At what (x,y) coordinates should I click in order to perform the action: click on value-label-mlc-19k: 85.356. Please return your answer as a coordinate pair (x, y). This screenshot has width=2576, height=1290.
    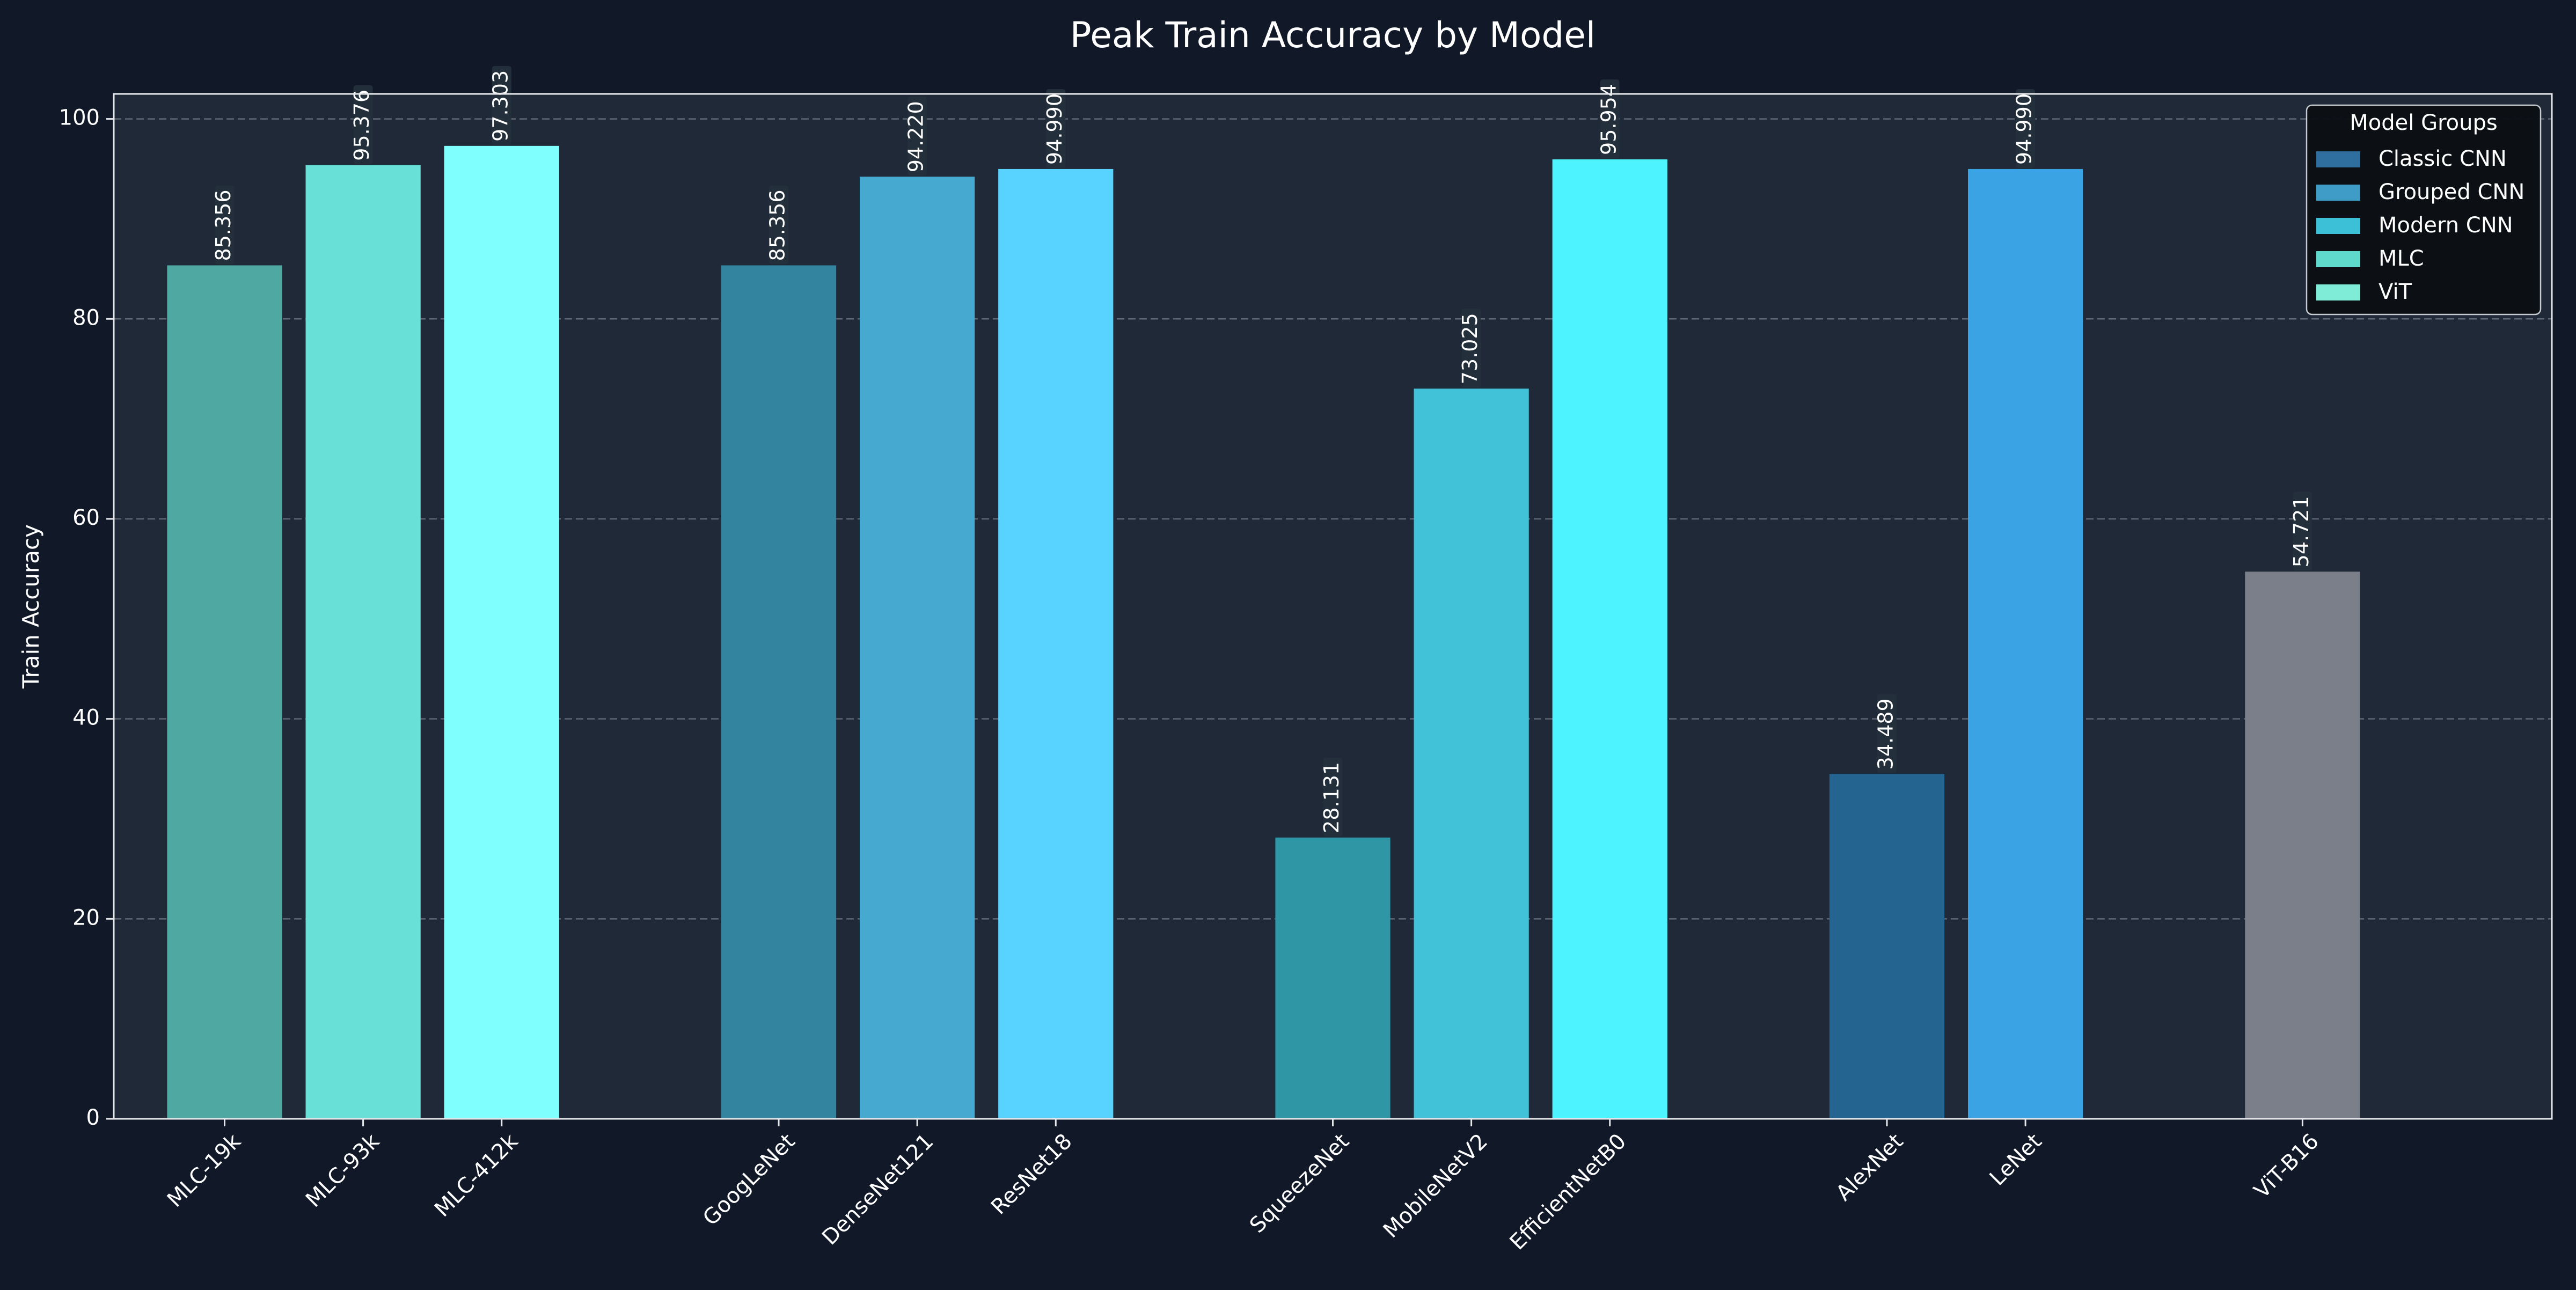
    Looking at the image, I should click on (223, 225).